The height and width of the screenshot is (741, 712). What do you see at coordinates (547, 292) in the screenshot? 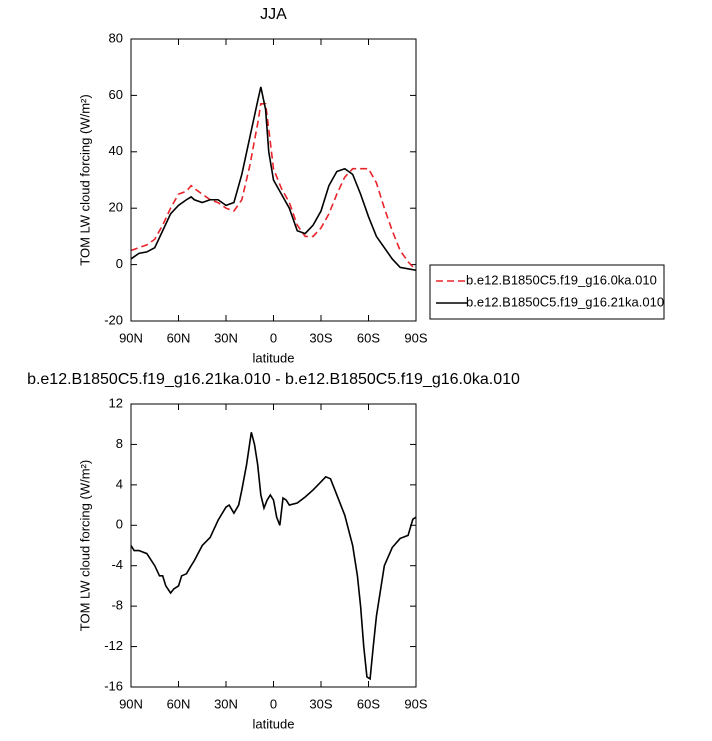
I see `legend-box` at bounding box center [547, 292].